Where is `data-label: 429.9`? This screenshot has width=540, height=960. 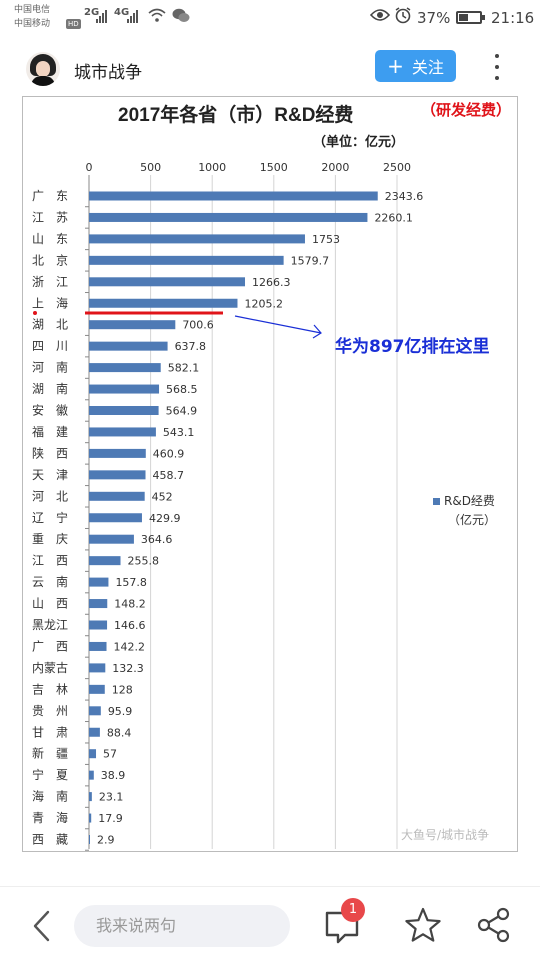
data-label: 429.9 is located at coordinates (165, 518).